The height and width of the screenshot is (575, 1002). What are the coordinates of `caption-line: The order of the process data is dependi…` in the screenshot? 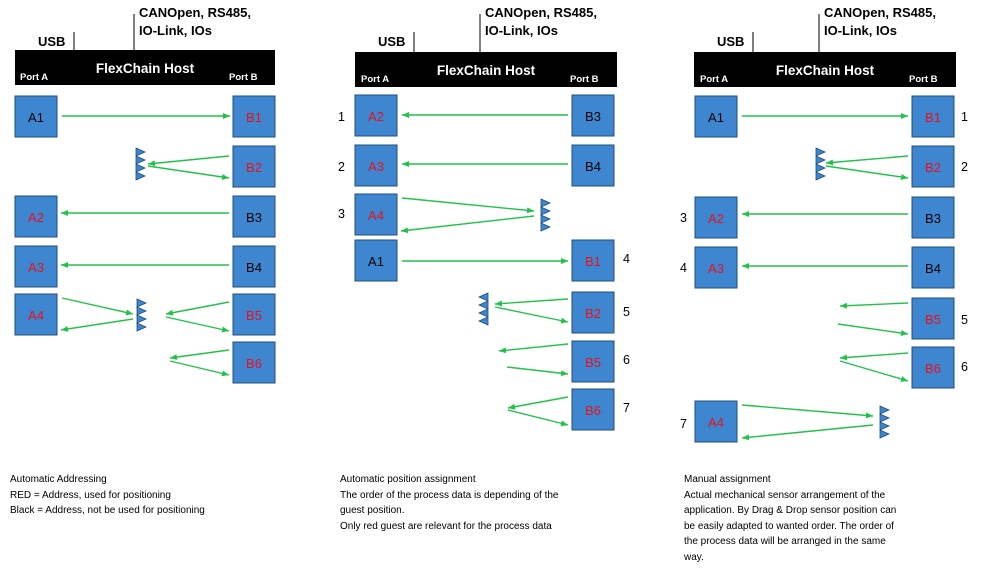 It's located at (449, 495).